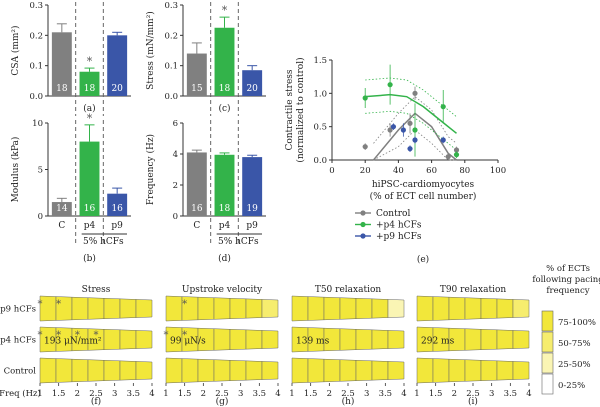 The height and width of the screenshot is (407, 600). Describe the element at coordinates (224, 258) in the screenshot. I see `panel-label: (d)` at that location.